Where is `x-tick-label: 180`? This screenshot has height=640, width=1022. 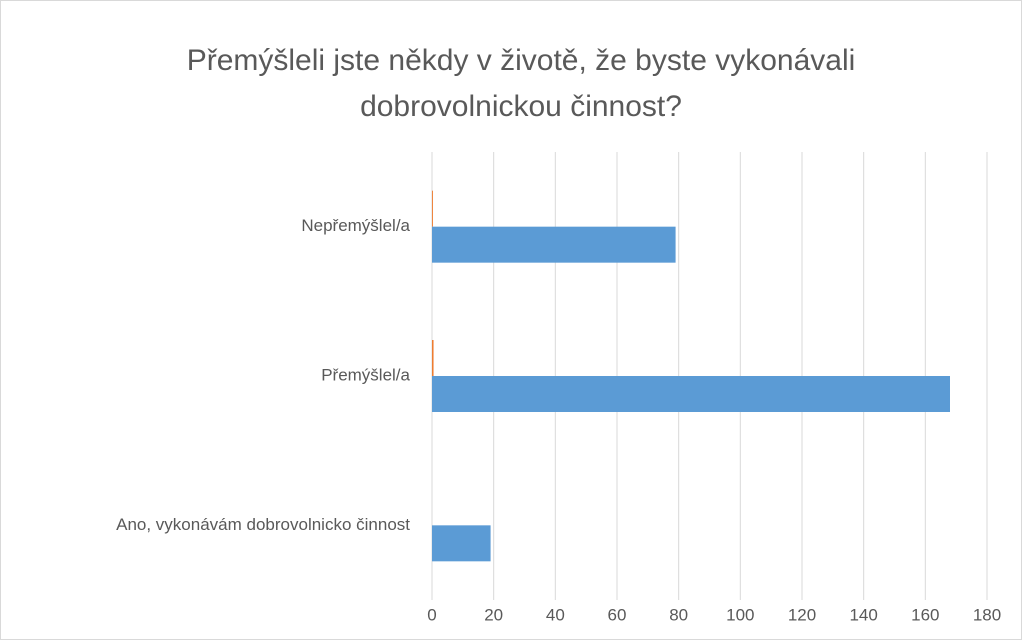 x-tick-label: 180 is located at coordinates (987, 614).